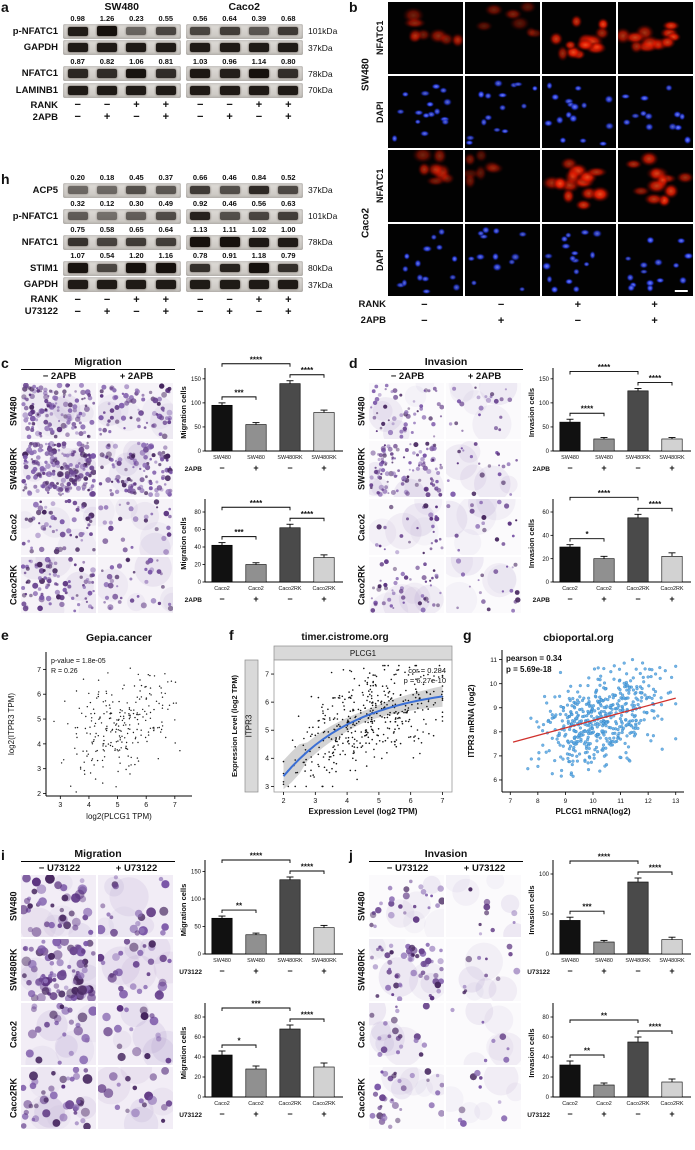 This screenshot has height=1150, width=695. Describe the element at coordinates (256, 458) in the screenshot. I see `x-category-label: SW480` at that location.